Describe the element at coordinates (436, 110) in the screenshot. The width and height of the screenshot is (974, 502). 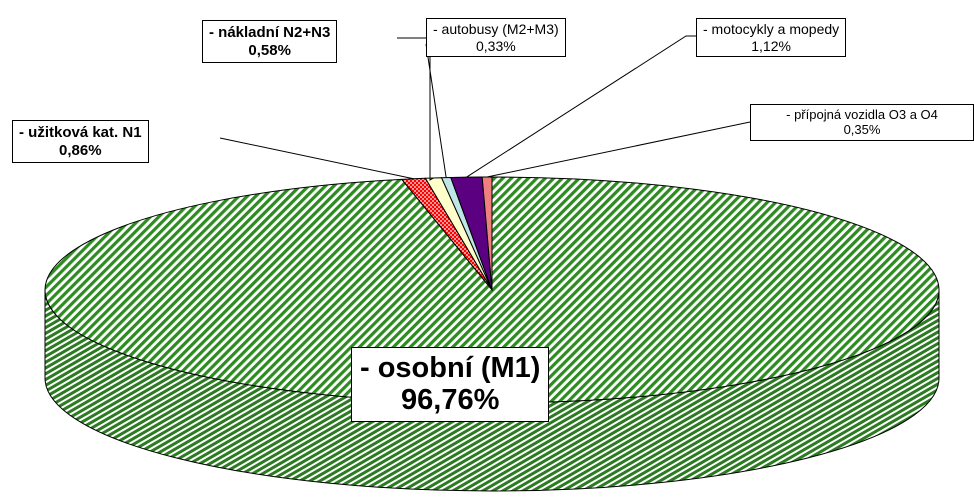
I see `leader-line-autobusy-m2-m3` at that location.